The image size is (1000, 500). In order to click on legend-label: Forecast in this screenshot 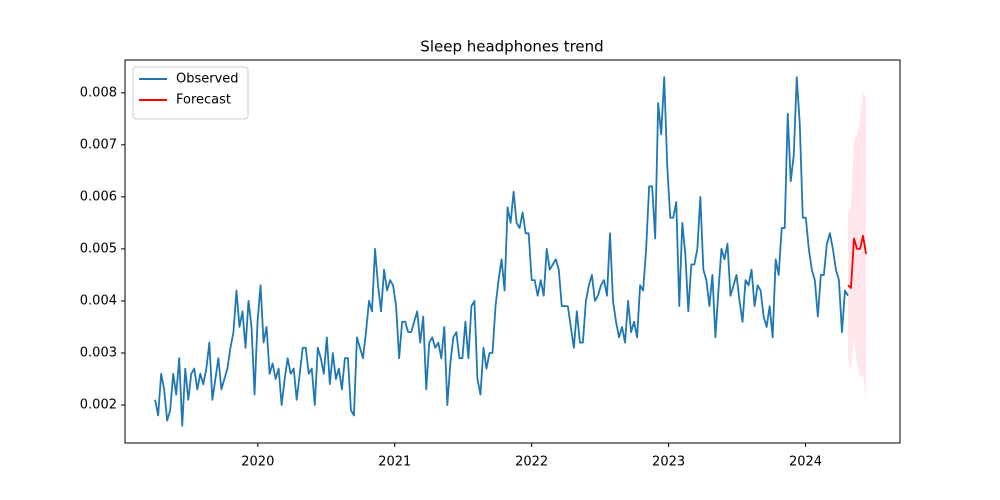, I will do `click(203, 100)`.